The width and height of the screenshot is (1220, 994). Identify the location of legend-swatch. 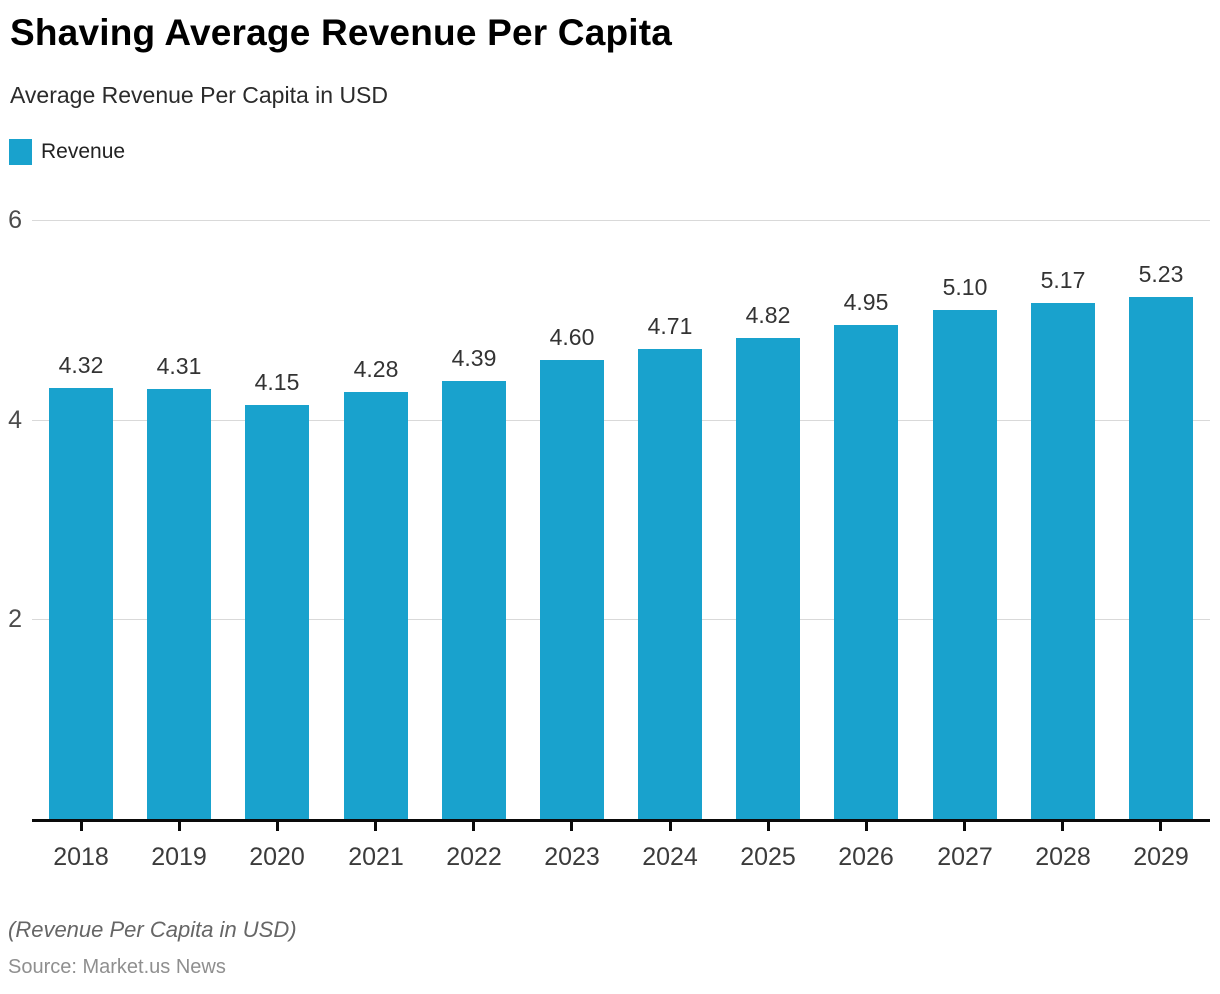
(20, 152).